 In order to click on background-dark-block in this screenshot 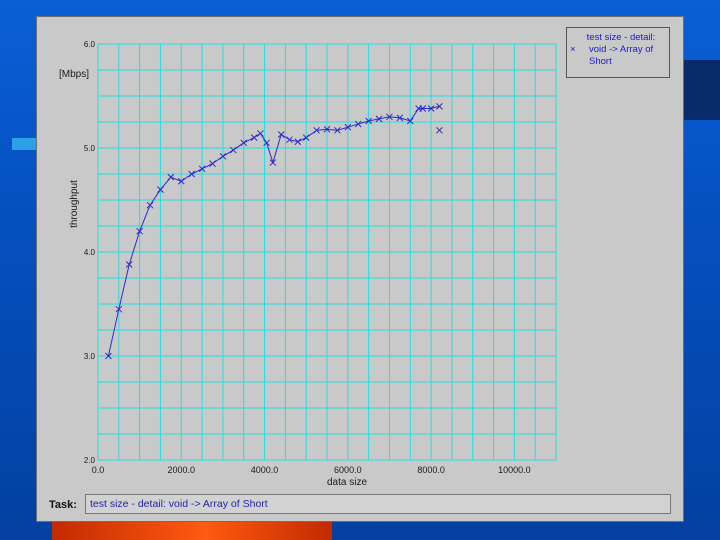, I will do `click(702, 90)`.